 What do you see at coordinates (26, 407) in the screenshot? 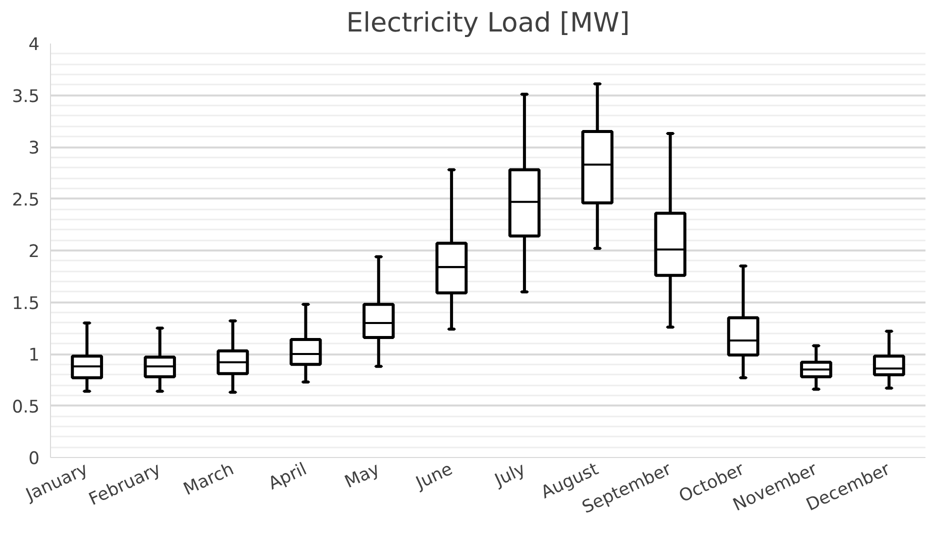
I see `y-tick-label: 0.5` at bounding box center [26, 407].